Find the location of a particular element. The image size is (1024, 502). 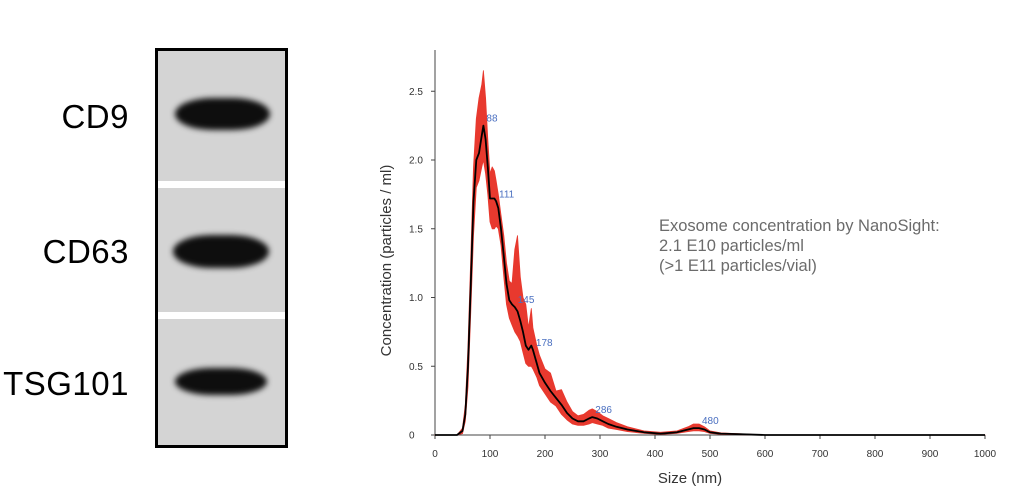

blot-panel-cd63 is located at coordinates (221, 250).